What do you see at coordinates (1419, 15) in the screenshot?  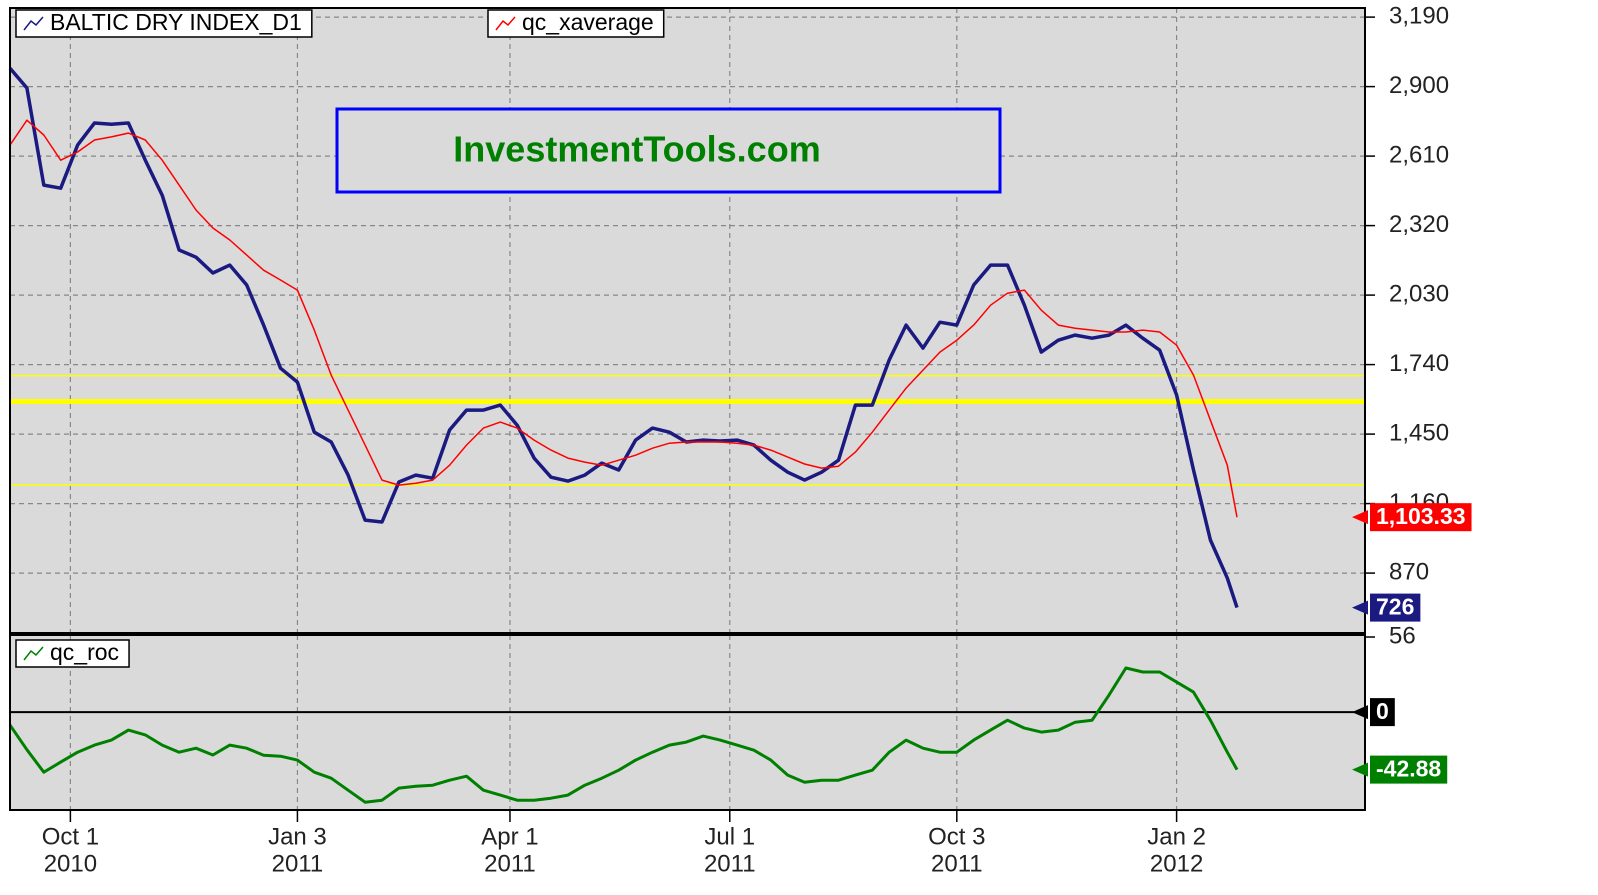 I see `y-tick-label: 3,190` at bounding box center [1419, 15].